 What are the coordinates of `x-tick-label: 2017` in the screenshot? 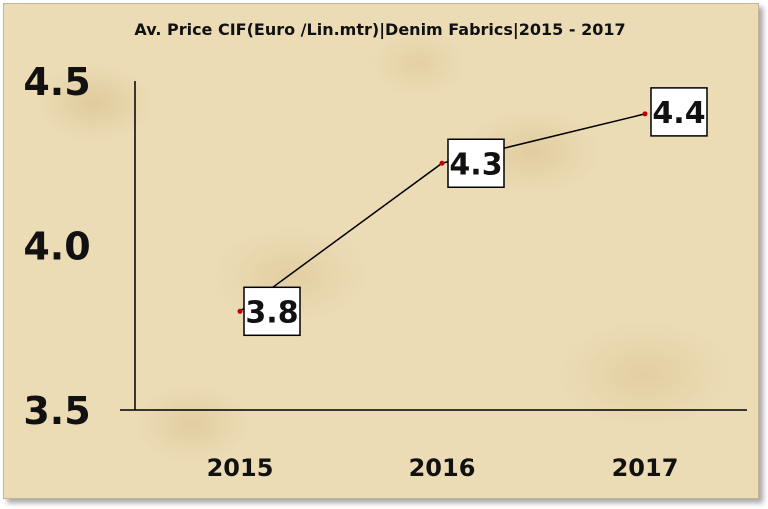 It's located at (645, 468).